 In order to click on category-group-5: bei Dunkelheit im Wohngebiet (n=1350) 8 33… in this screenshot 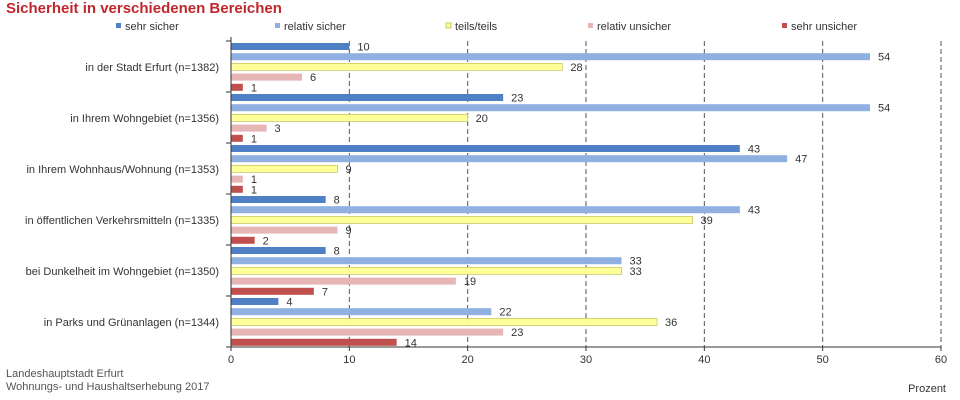, I will do `click(334, 272)`.